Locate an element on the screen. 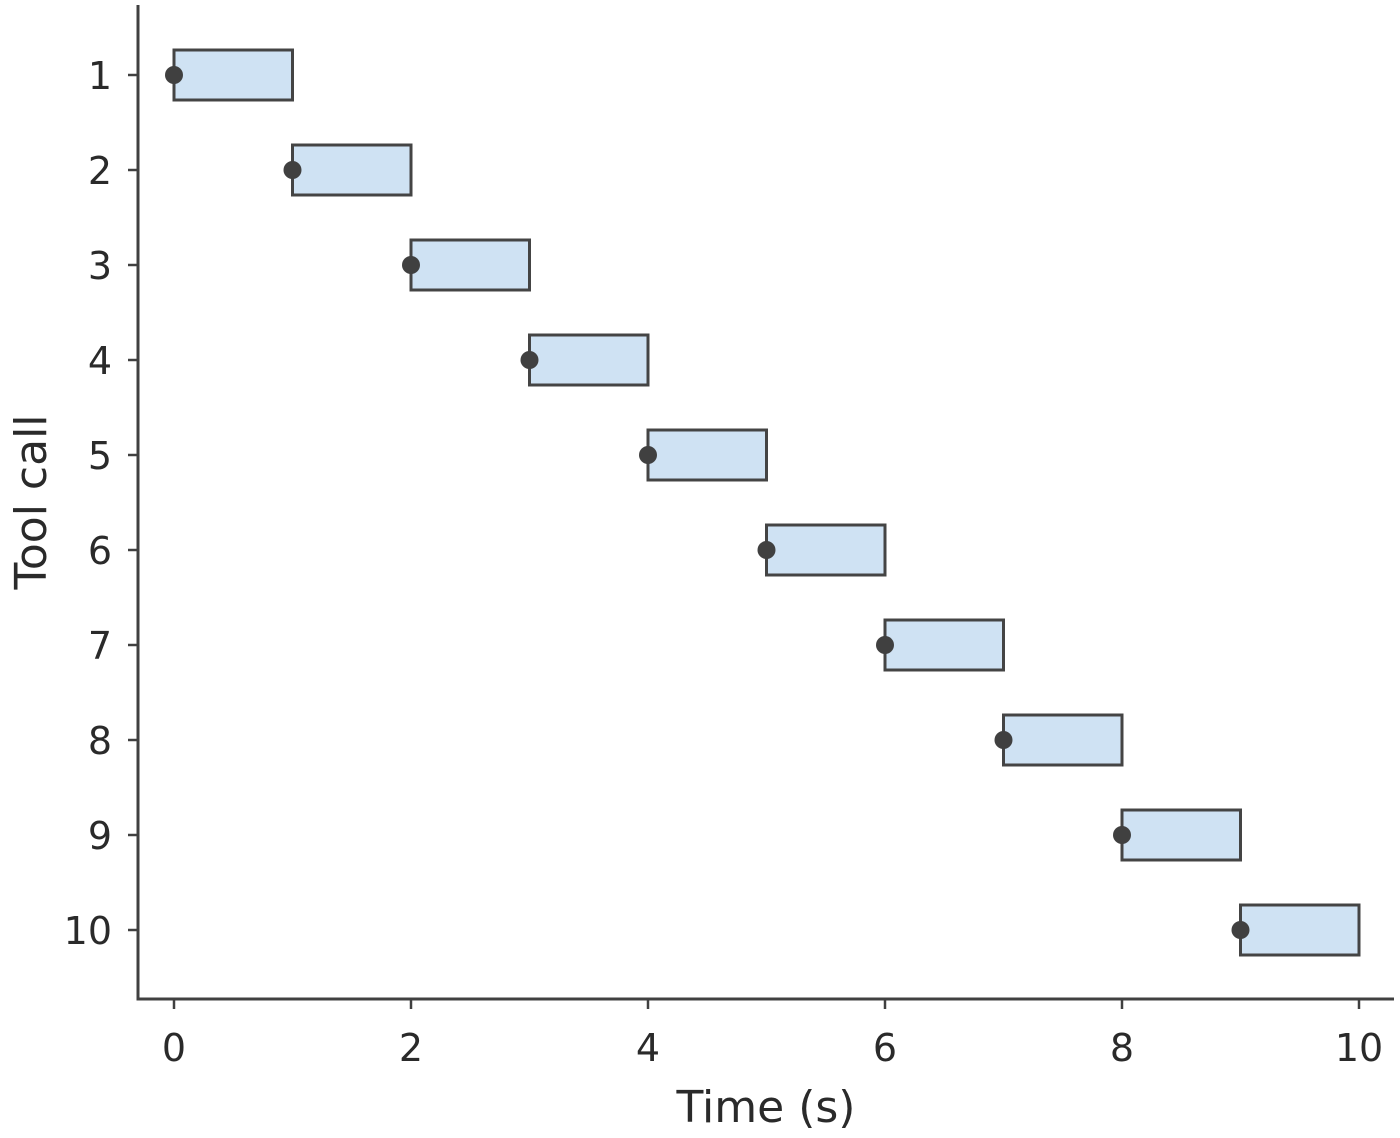  y-tick-label-10: 10 is located at coordinates (88, 931).